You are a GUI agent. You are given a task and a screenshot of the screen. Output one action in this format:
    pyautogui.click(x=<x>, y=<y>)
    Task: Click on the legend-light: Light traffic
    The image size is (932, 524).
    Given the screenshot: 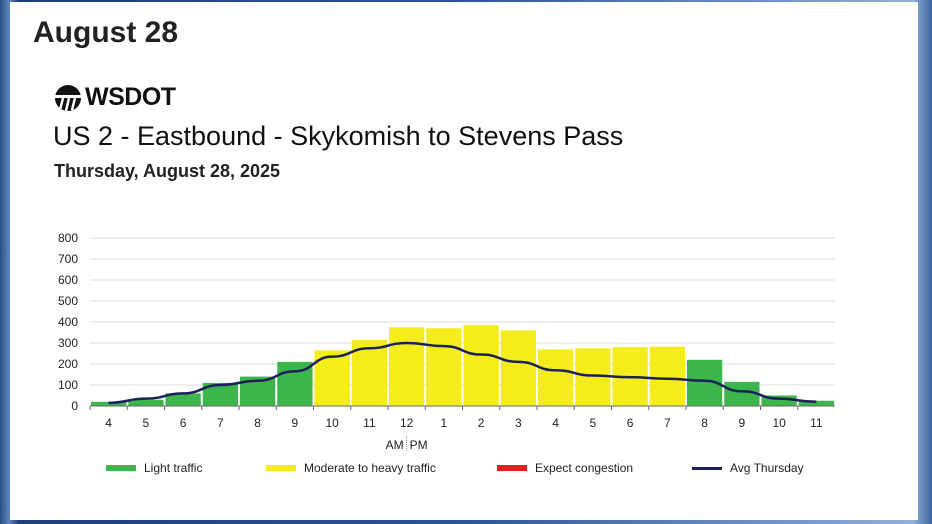 What is the action you would take?
    pyautogui.click(x=154, y=468)
    